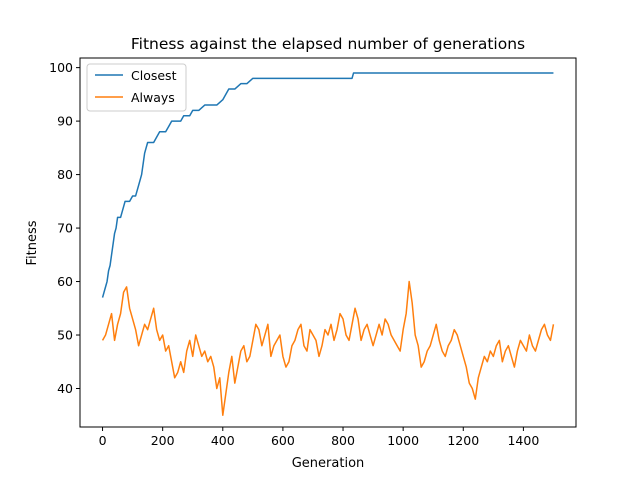  I want to click on x-tick-label: 1400, so click(523, 440).